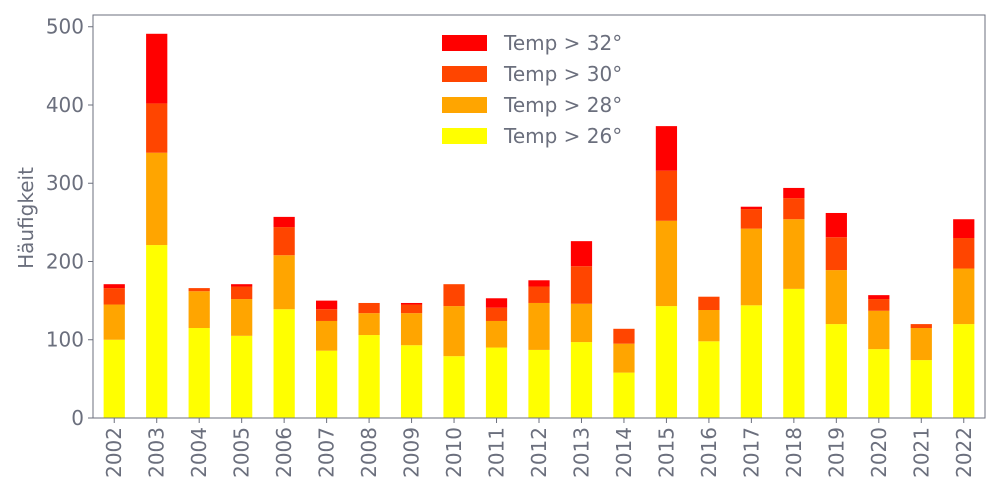 This screenshot has height=504, width=1000. Describe the element at coordinates (964, 452) in the screenshot. I see `x-tick-label: 2022` at that location.